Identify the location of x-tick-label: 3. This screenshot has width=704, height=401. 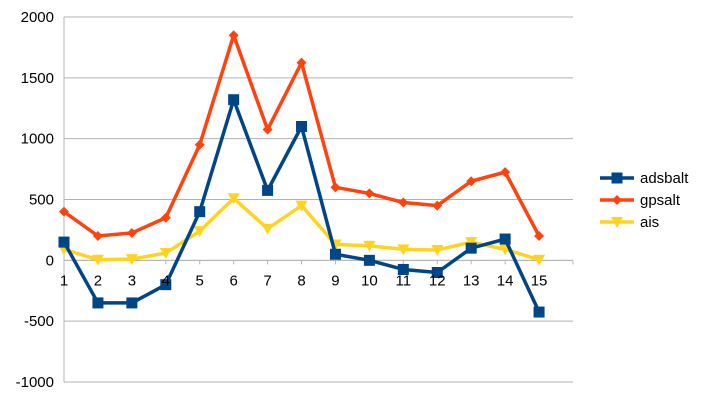
(132, 280).